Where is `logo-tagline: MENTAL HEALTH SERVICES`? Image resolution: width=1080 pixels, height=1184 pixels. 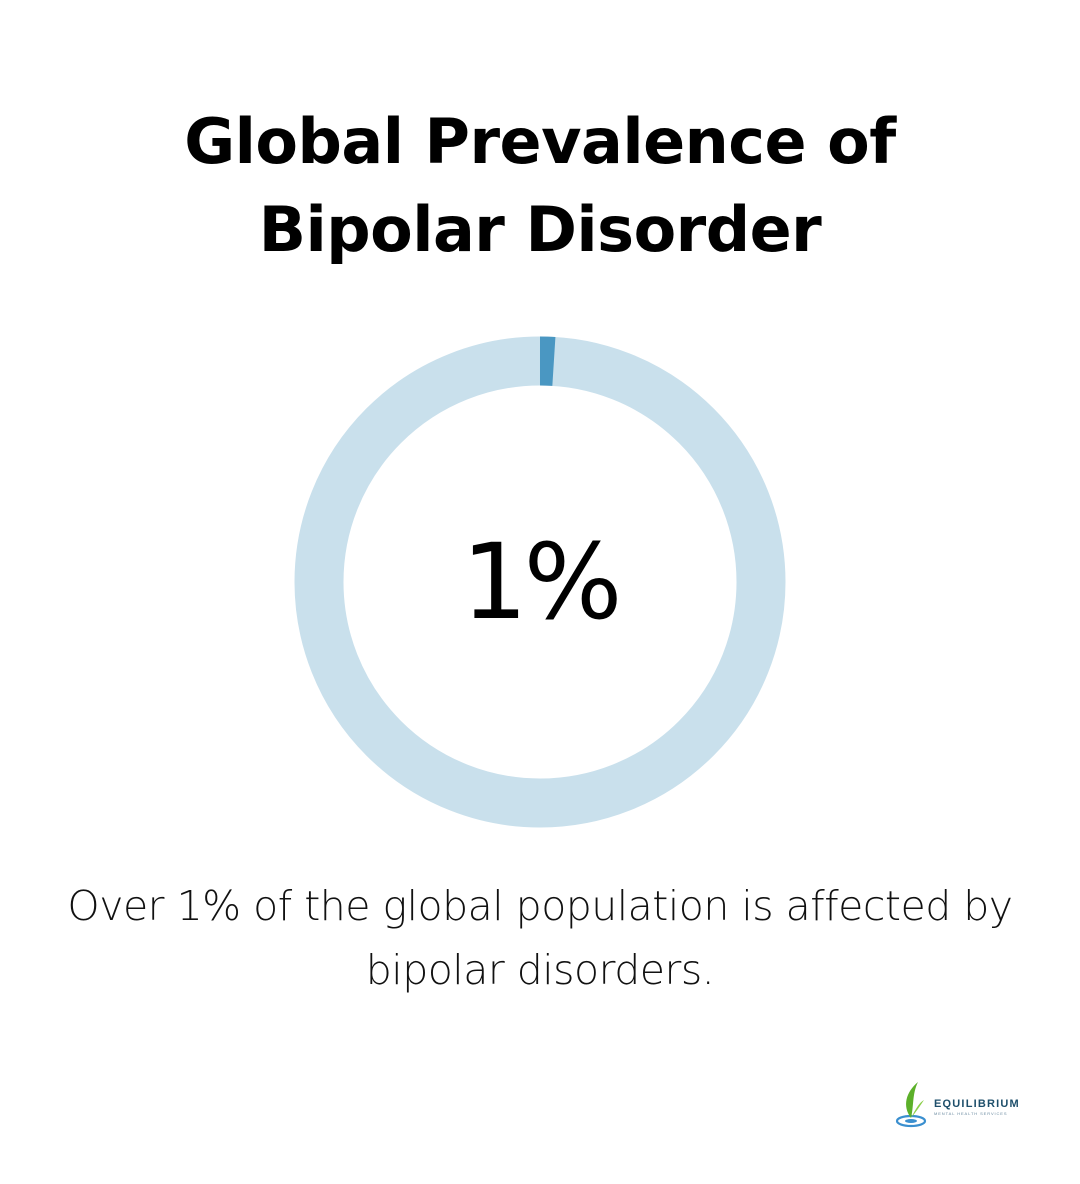 logo-tagline: MENTAL HEALTH SERVICES is located at coordinates (971, 1113).